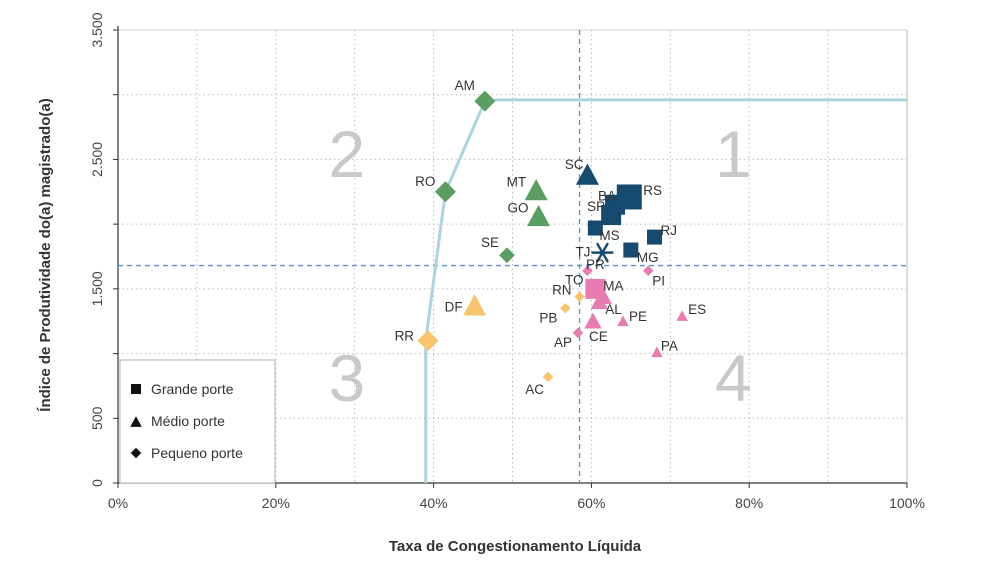 The width and height of the screenshot is (1000, 584). Describe the element at coordinates (582, 252) in the screenshot. I see `point-label-tj: TJ` at that location.